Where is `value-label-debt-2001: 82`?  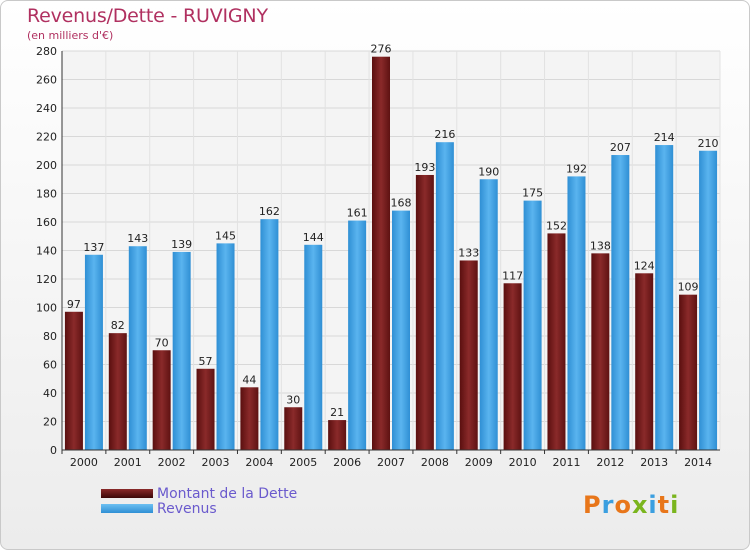
value-label-debt-2001: 82 is located at coordinates (118, 325).